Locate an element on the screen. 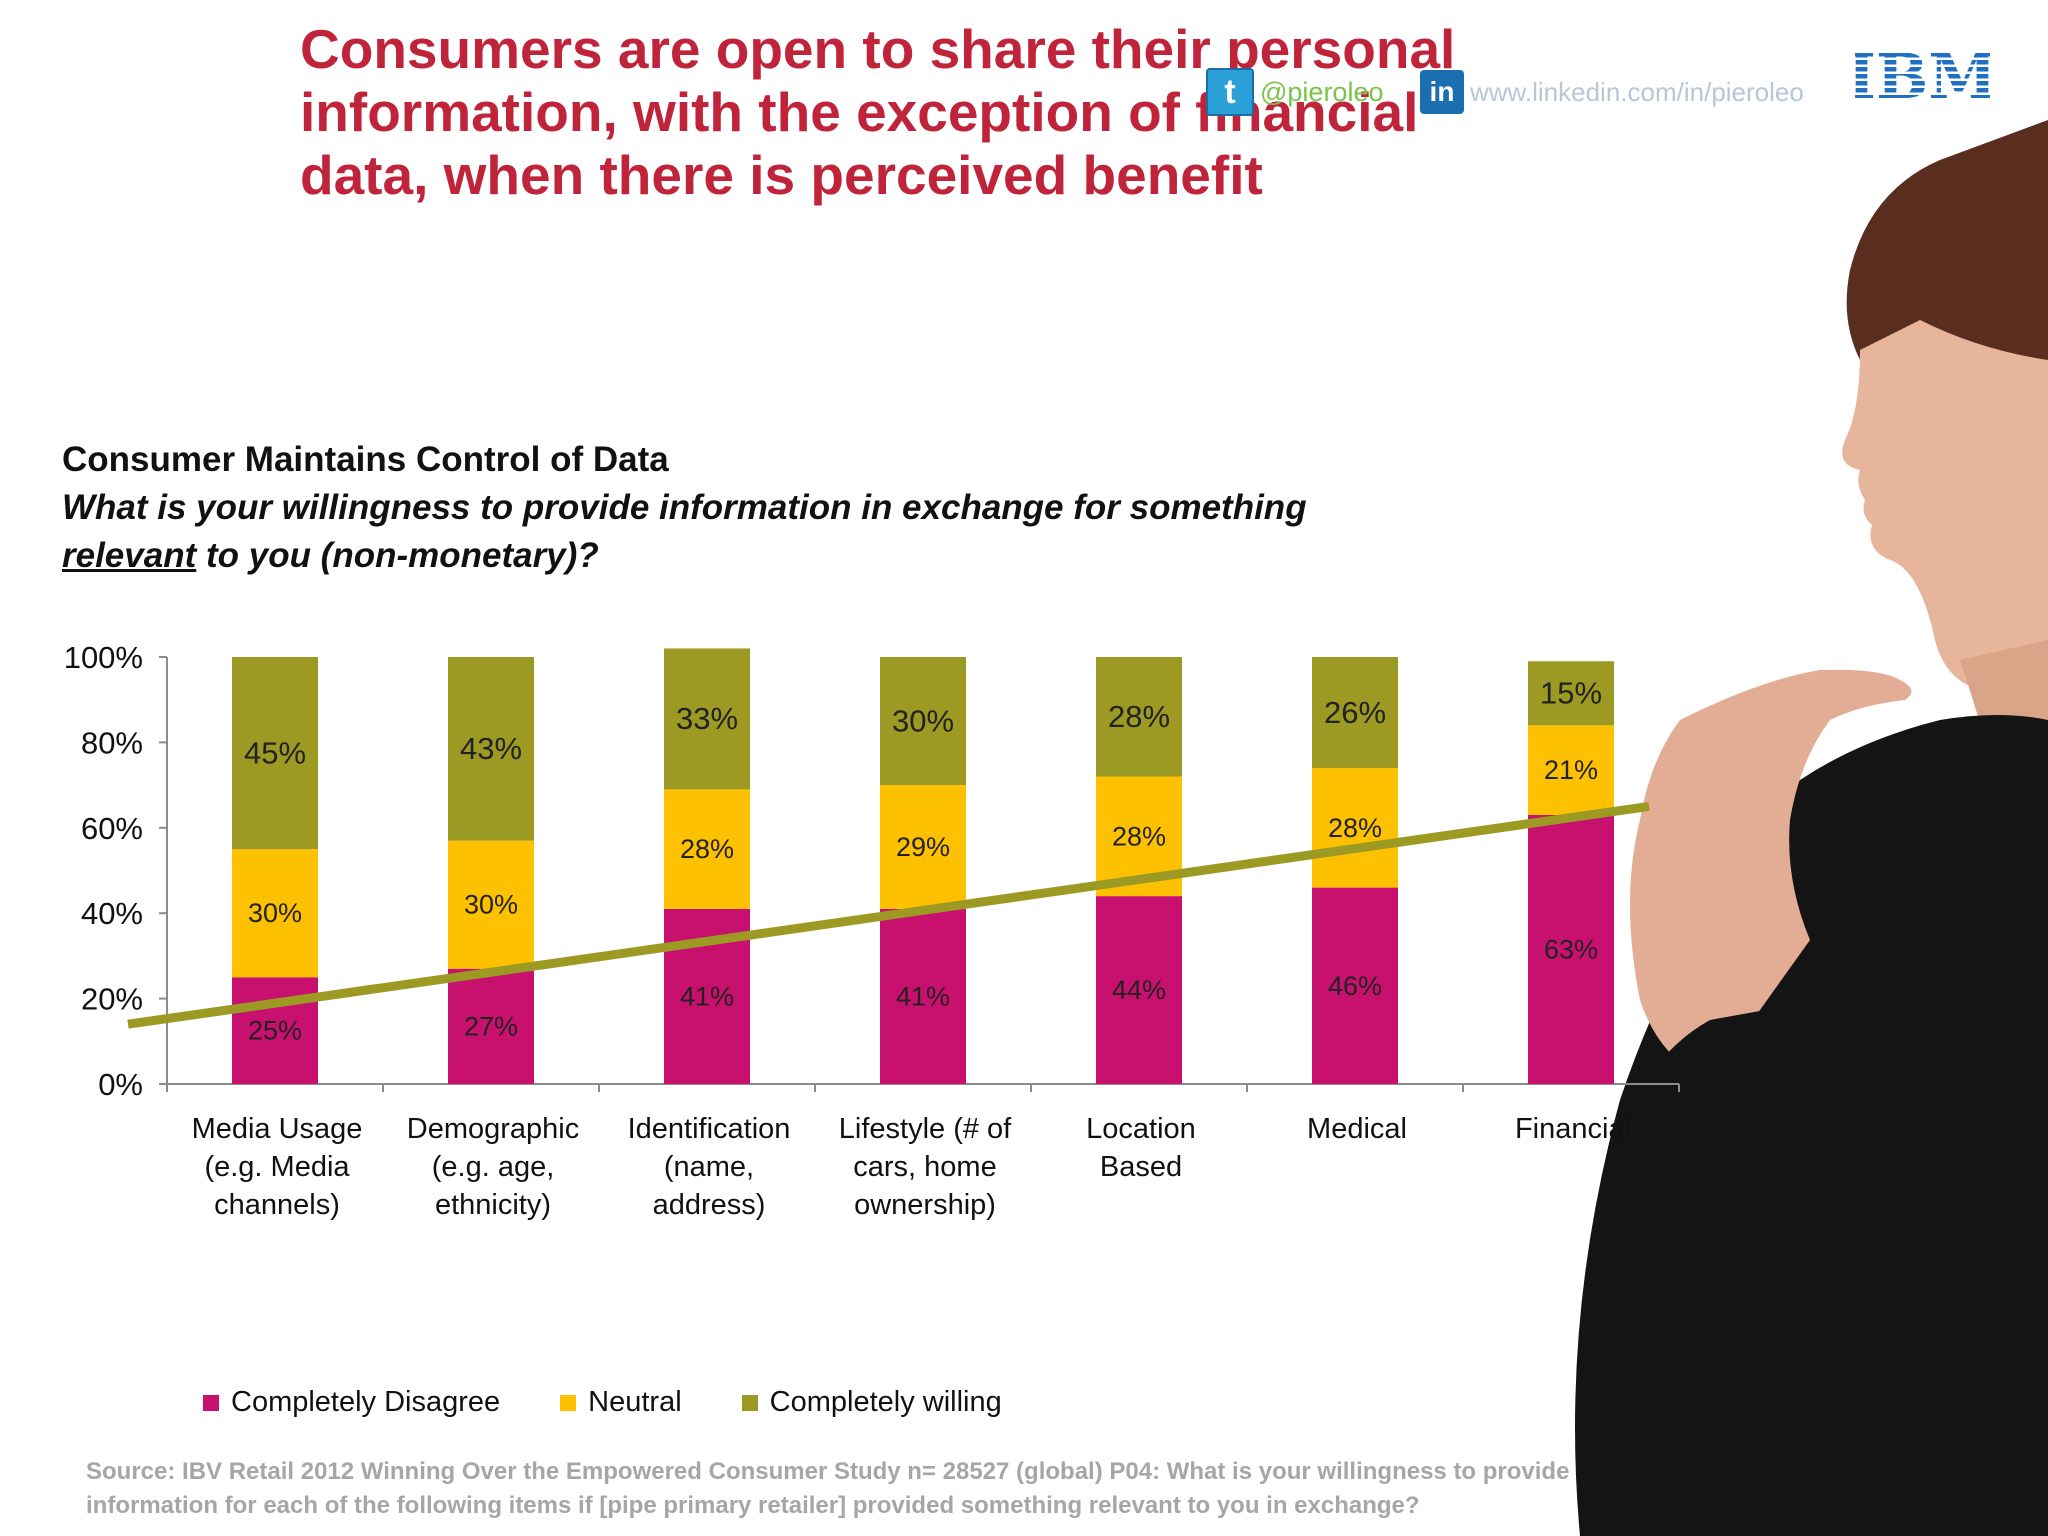  x-tick-label: channels) is located at coordinates (277, 1205).